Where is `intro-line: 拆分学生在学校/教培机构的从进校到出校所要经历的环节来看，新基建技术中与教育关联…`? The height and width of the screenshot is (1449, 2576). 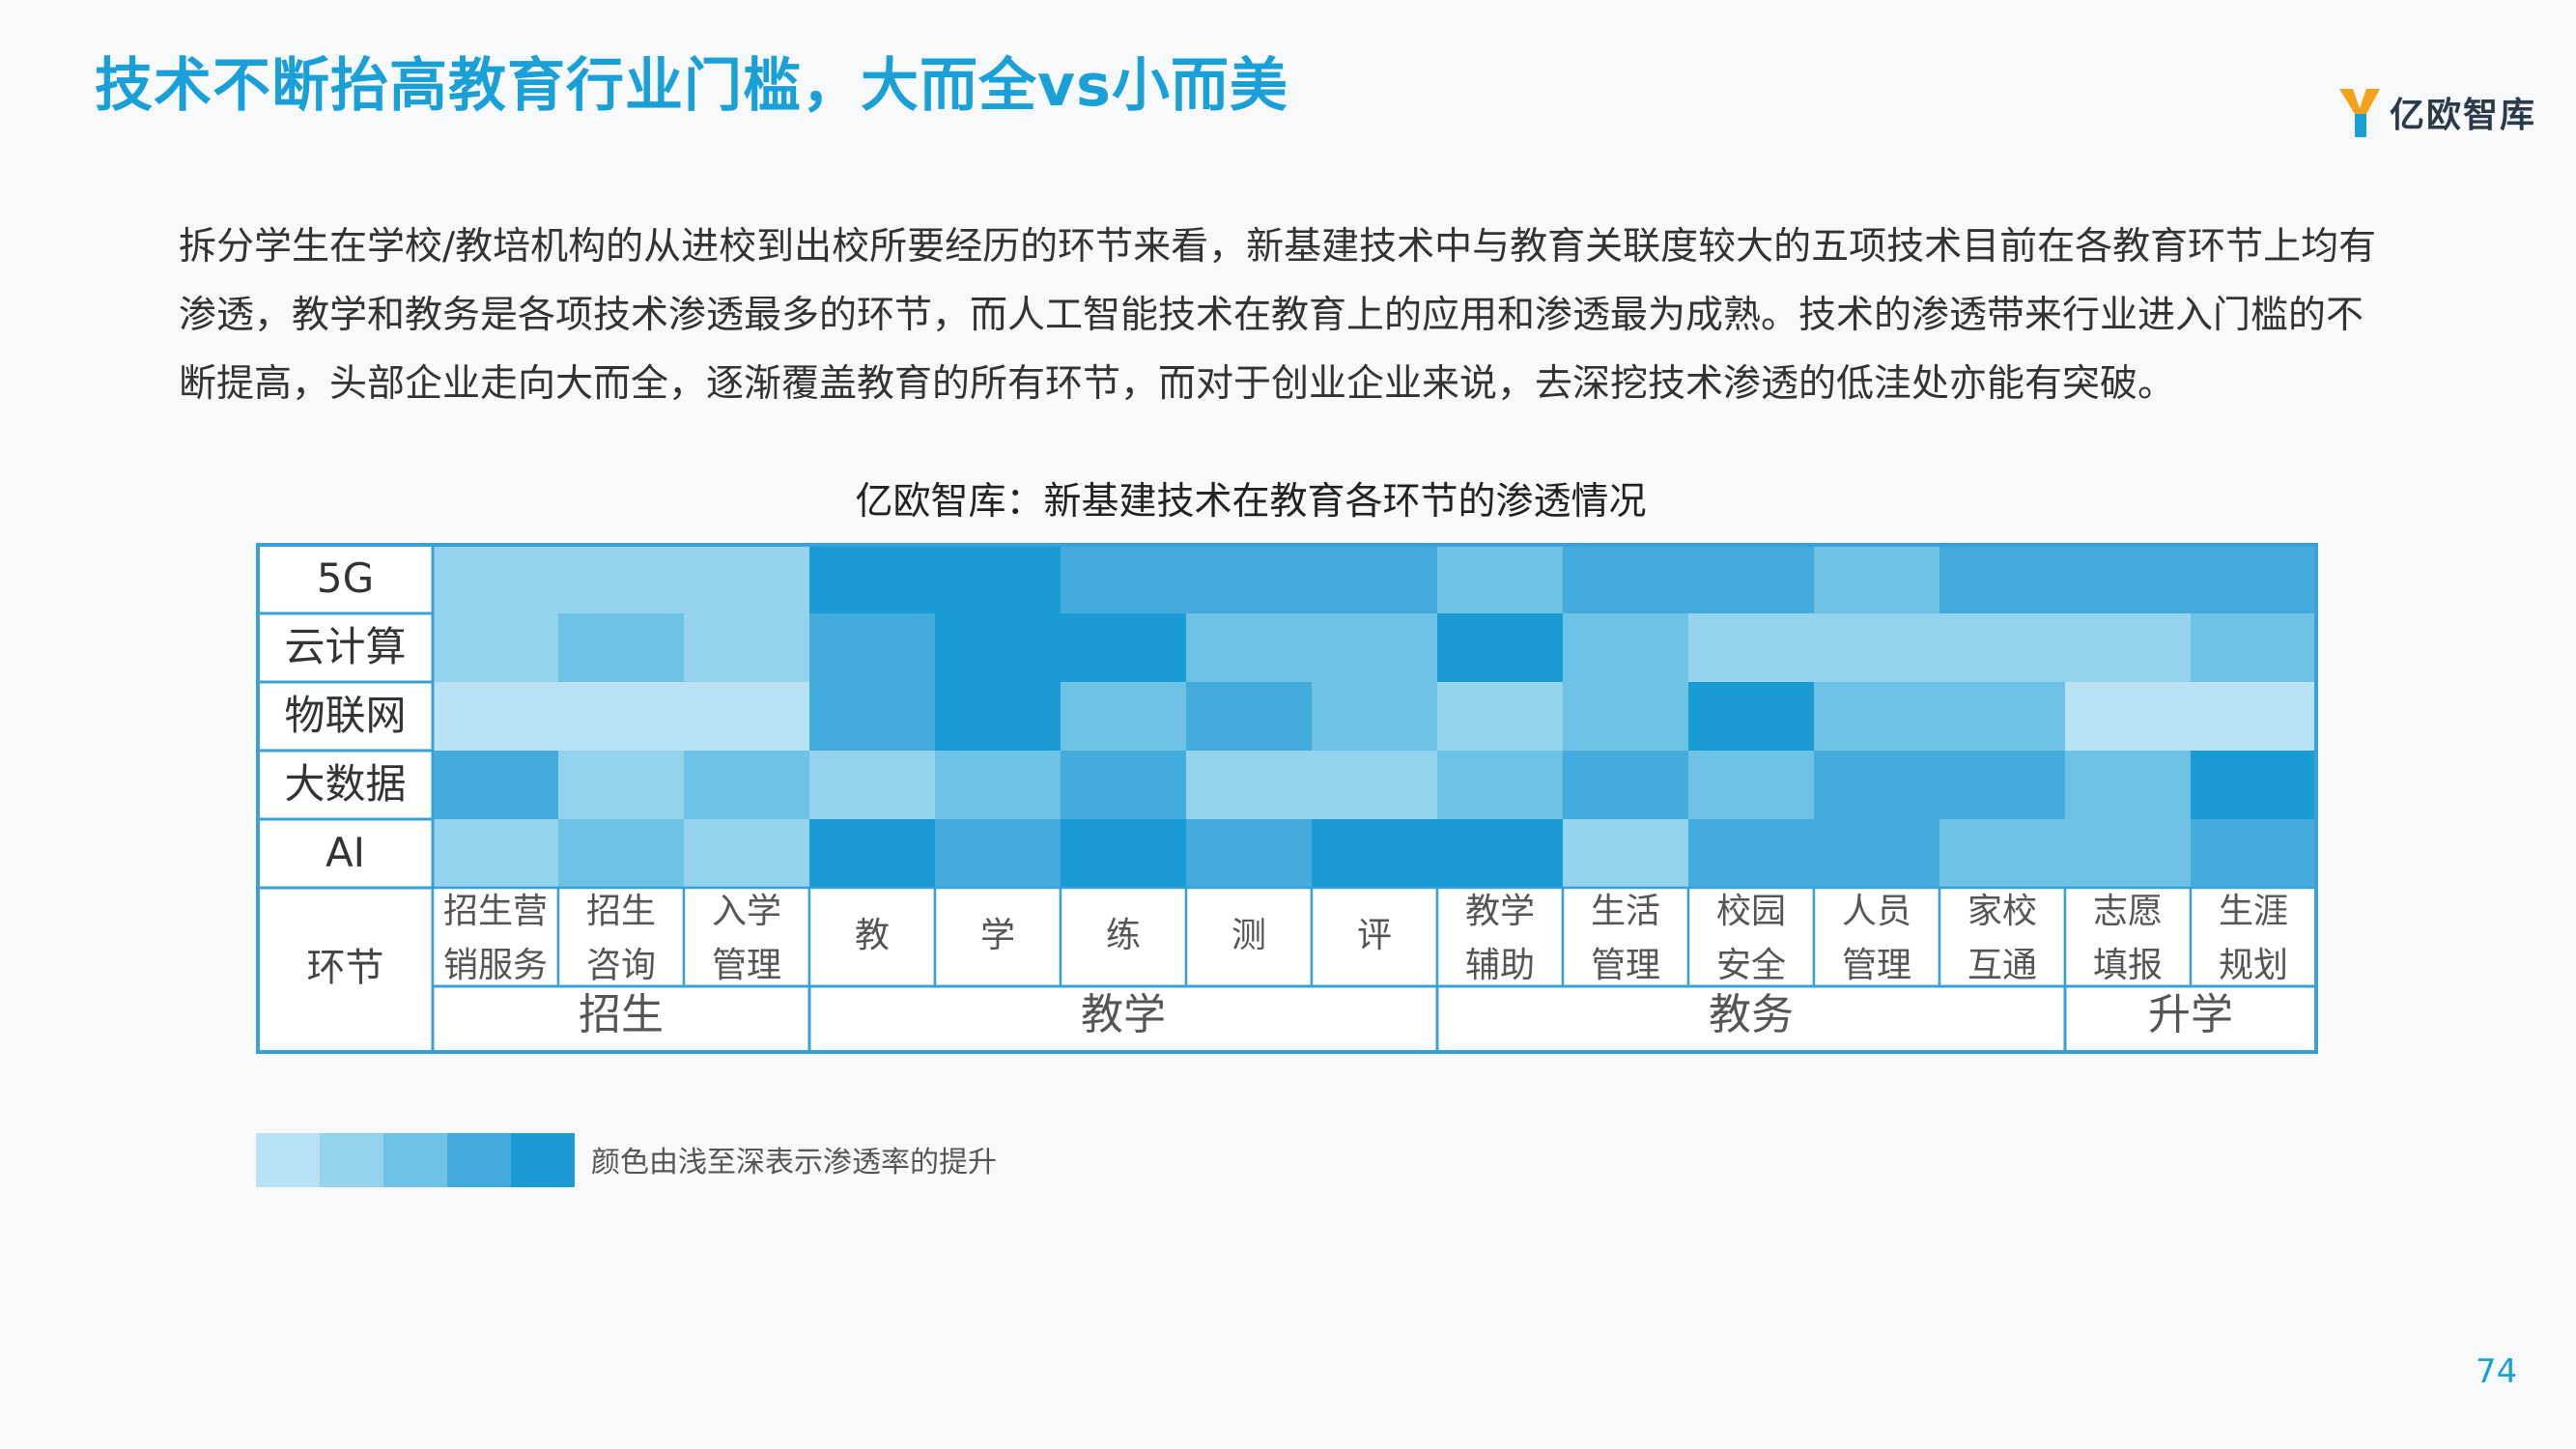 intro-line: 拆分学生在学校/教培机构的从进校到出校所要经历的环节来看，新基建技术中与教育关联… is located at coordinates (1278, 247).